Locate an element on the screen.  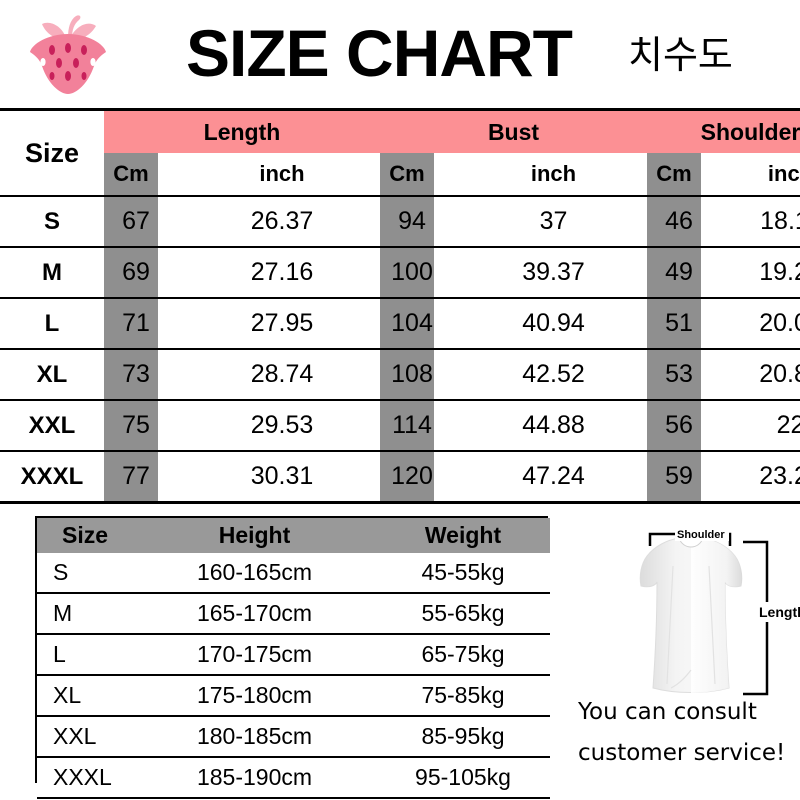
hw-cell-height: 160-165cm is located at coordinates (254, 573).